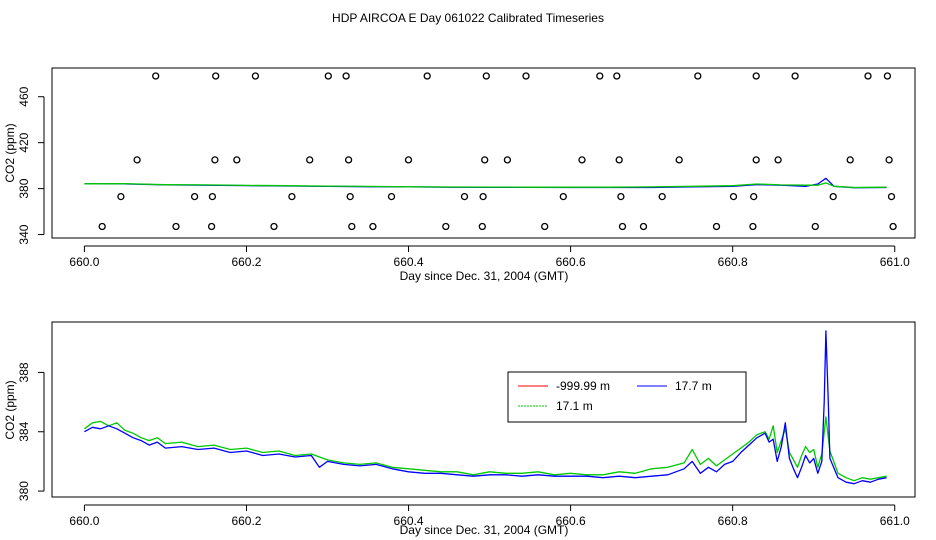 Image resolution: width=936 pixels, height=540 pixels. I want to click on top-x-tick-label: 660.4, so click(409, 262).